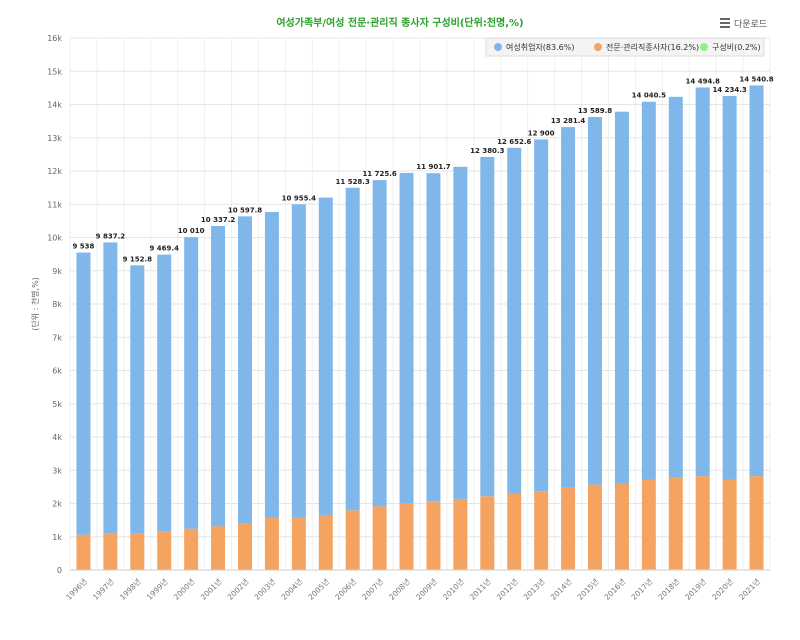 The height and width of the screenshot is (640, 800). I want to click on legend-box, so click(625, 47).